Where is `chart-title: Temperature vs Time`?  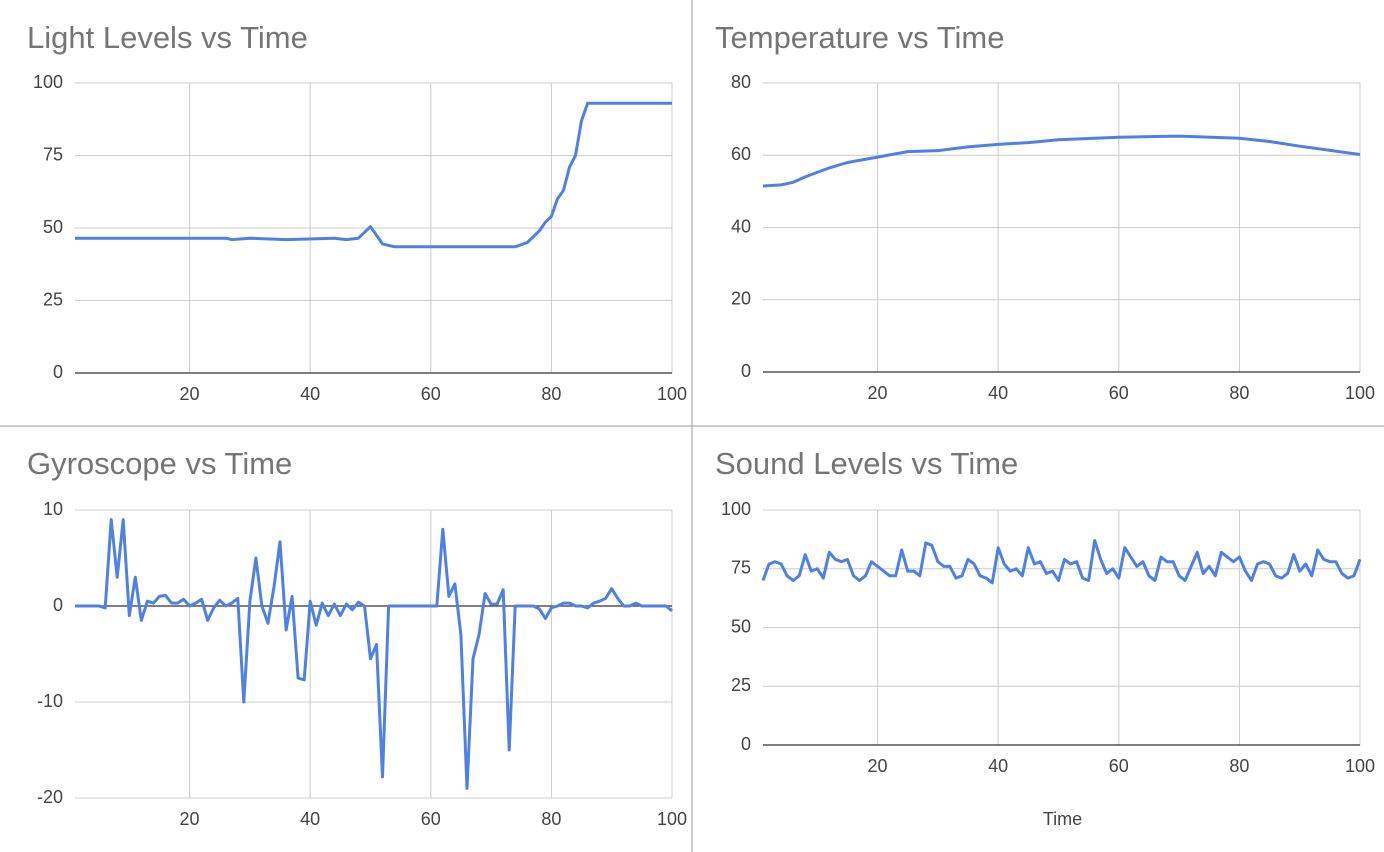
chart-title: Temperature vs Time is located at coordinates (859, 37).